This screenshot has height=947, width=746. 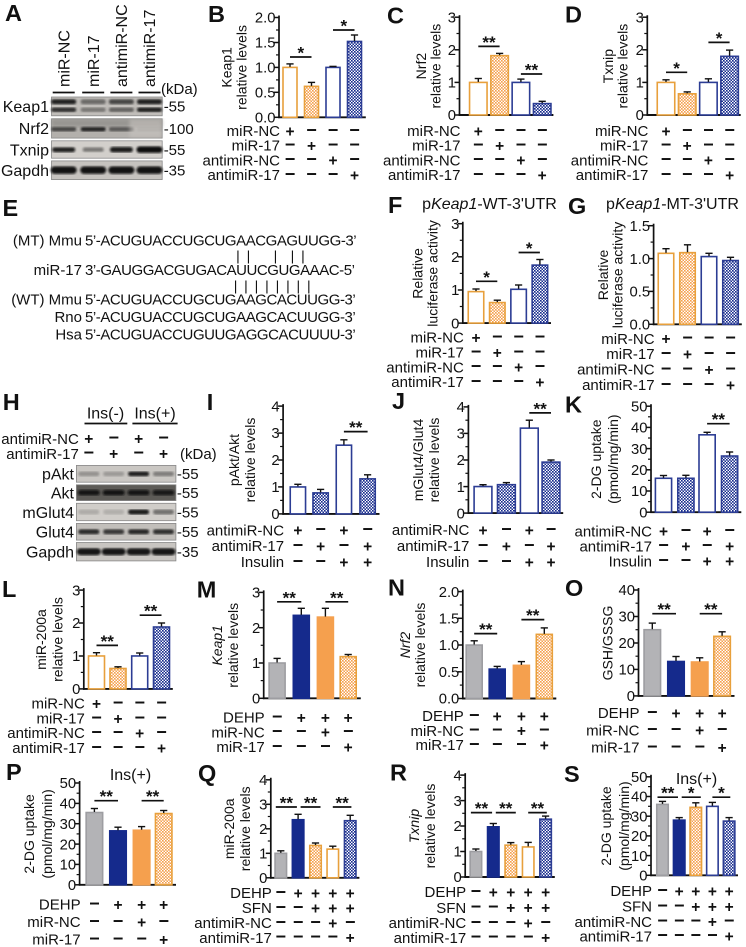 What do you see at coordinates (405, 645) in the screenshot?
I see `svg-text: Nrf2` at bounding box center [405, 645].